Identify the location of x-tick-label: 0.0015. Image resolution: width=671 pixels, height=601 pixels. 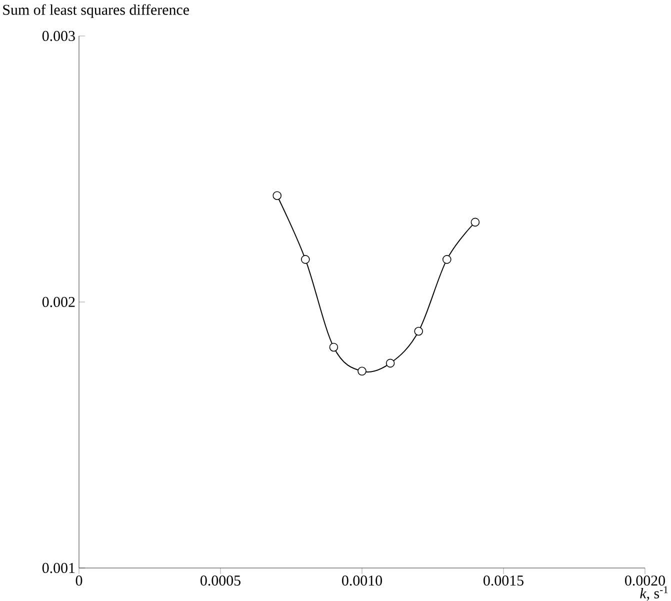
(504, 581).